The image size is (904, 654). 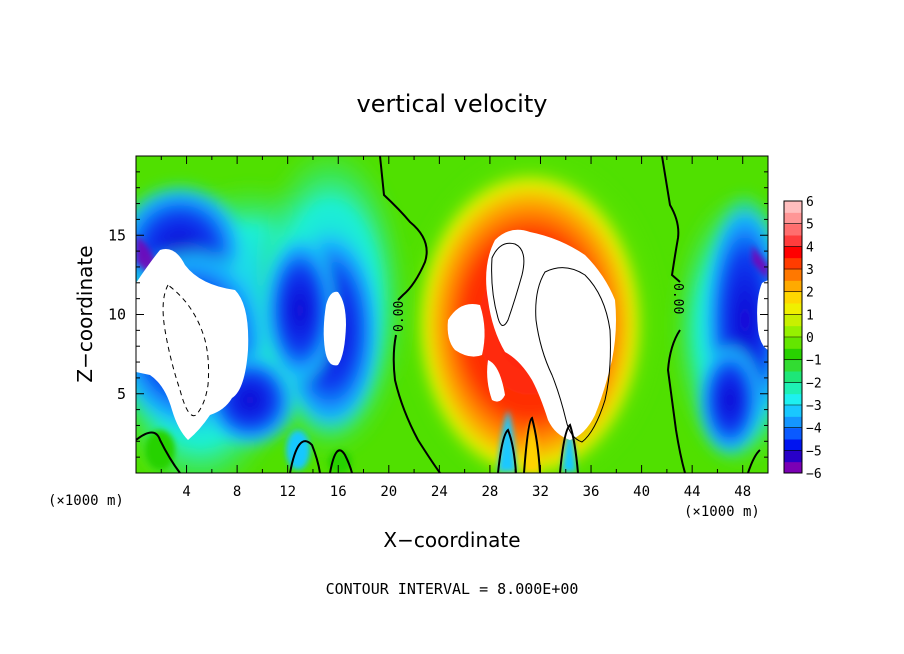 I want to click on y-tick-label: 10, so click(x=117, y=315).